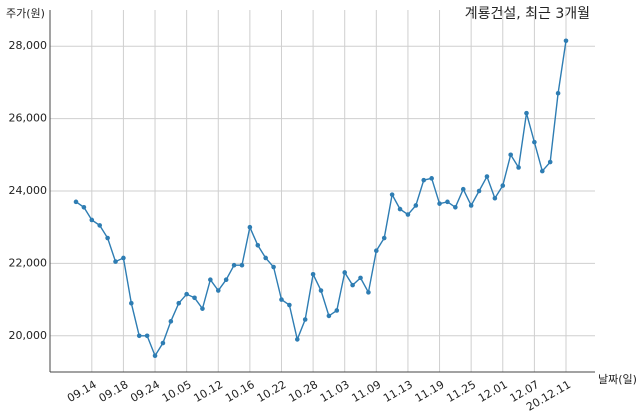 The width and height of the screenshot is (640, 414). Describe the element at coordinates (303, 391) in the screenshot. I see `x-tick-label: 10.28` at that location.